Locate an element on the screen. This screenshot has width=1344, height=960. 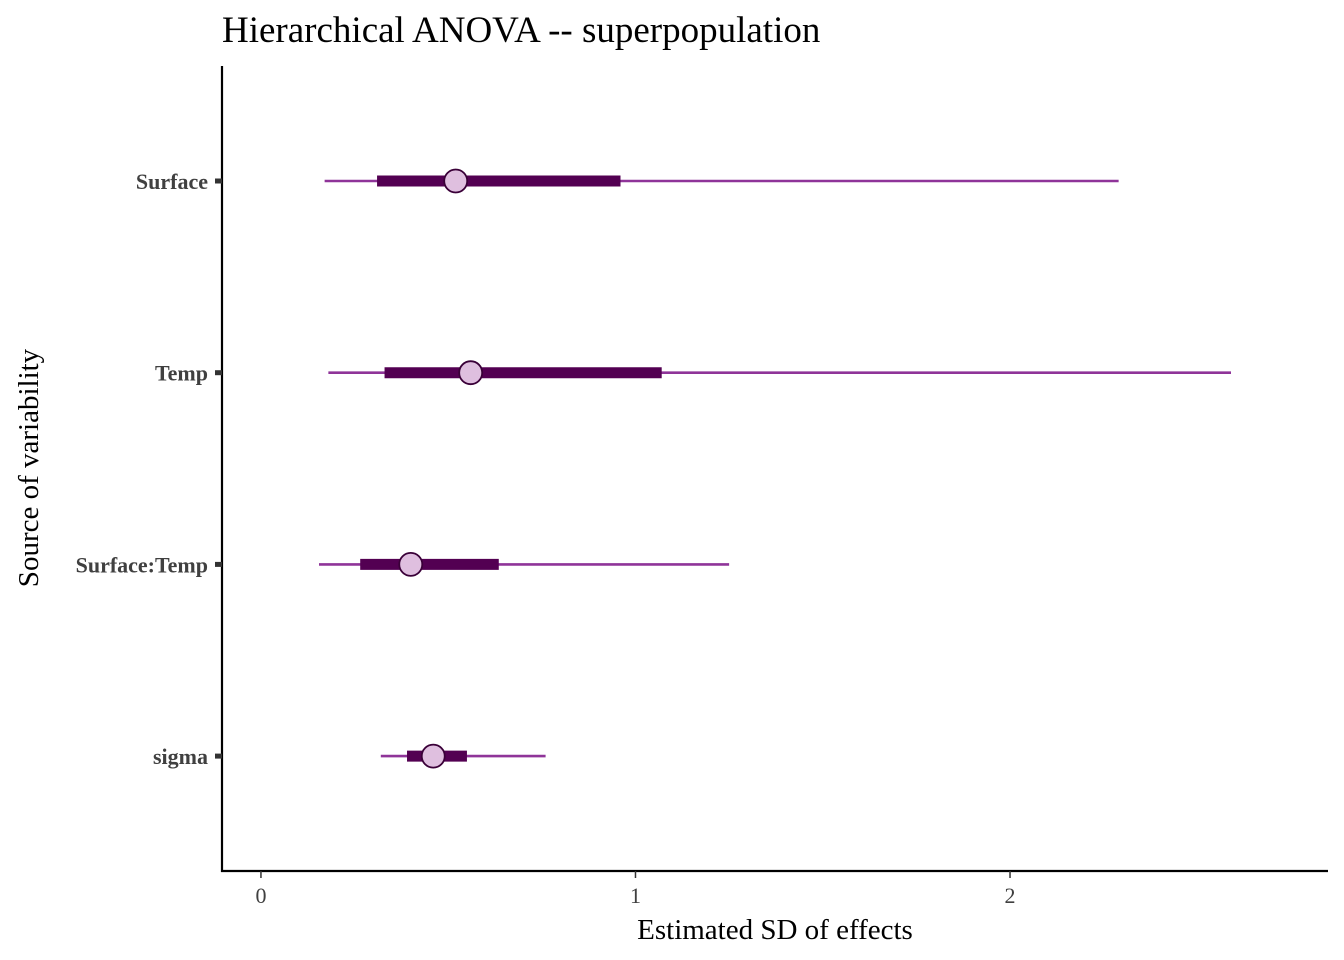
y-axis-title: Source of variability is located at coordinates (29, 467).